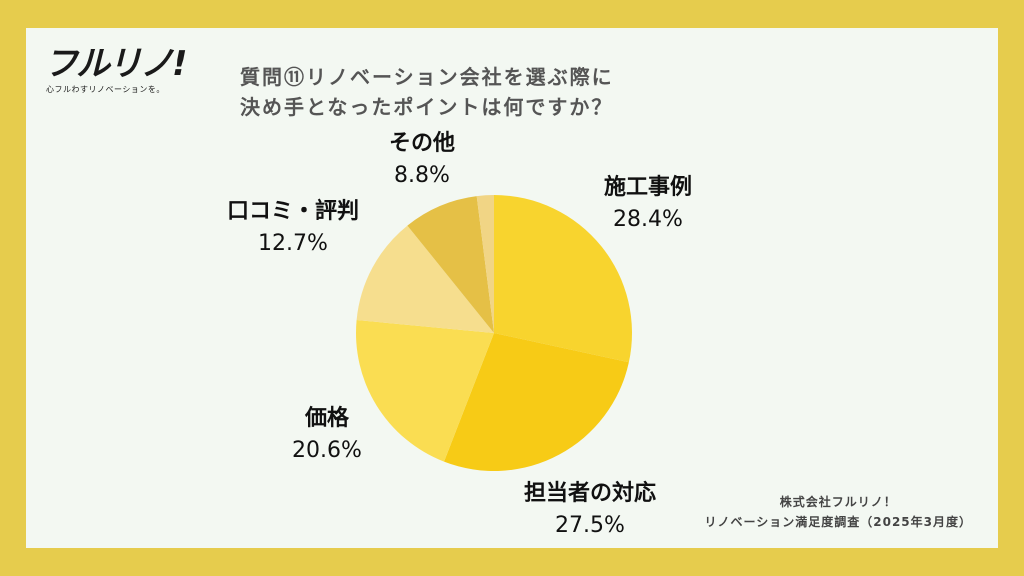 The height and width of the screenshot is (576, 1024). I want to click on slice-value-5: 8.8%, so click(422, 175).